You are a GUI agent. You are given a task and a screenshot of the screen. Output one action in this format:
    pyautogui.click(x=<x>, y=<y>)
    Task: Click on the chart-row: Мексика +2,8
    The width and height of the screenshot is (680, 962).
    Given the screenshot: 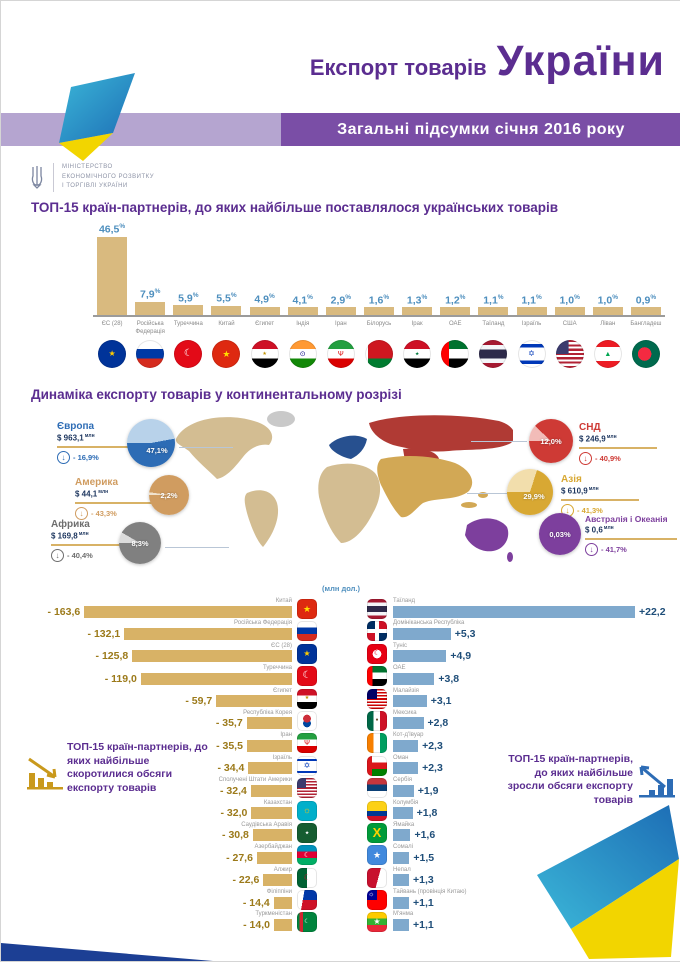 What is the action you would take?
    pyautogui.click(x=534, y=720)
    